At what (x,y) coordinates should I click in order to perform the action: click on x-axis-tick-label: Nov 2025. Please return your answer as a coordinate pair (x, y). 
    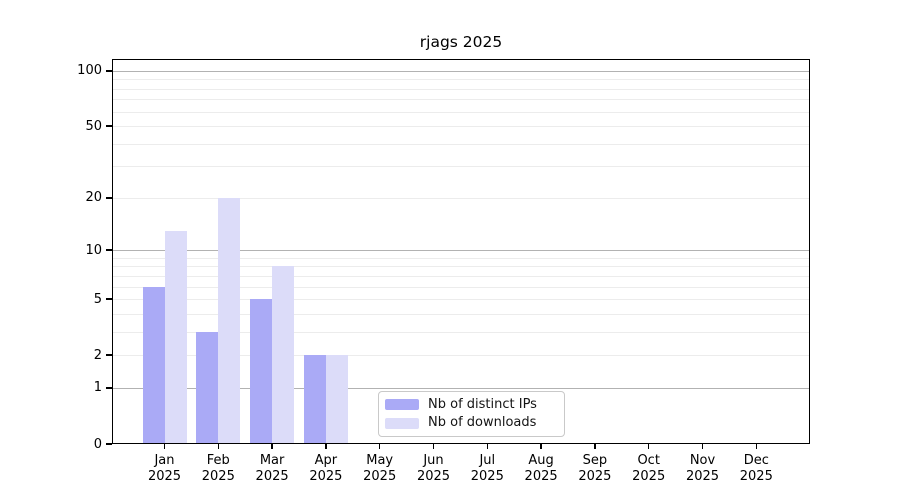
    Looking at the image, I should click on (703, 468).